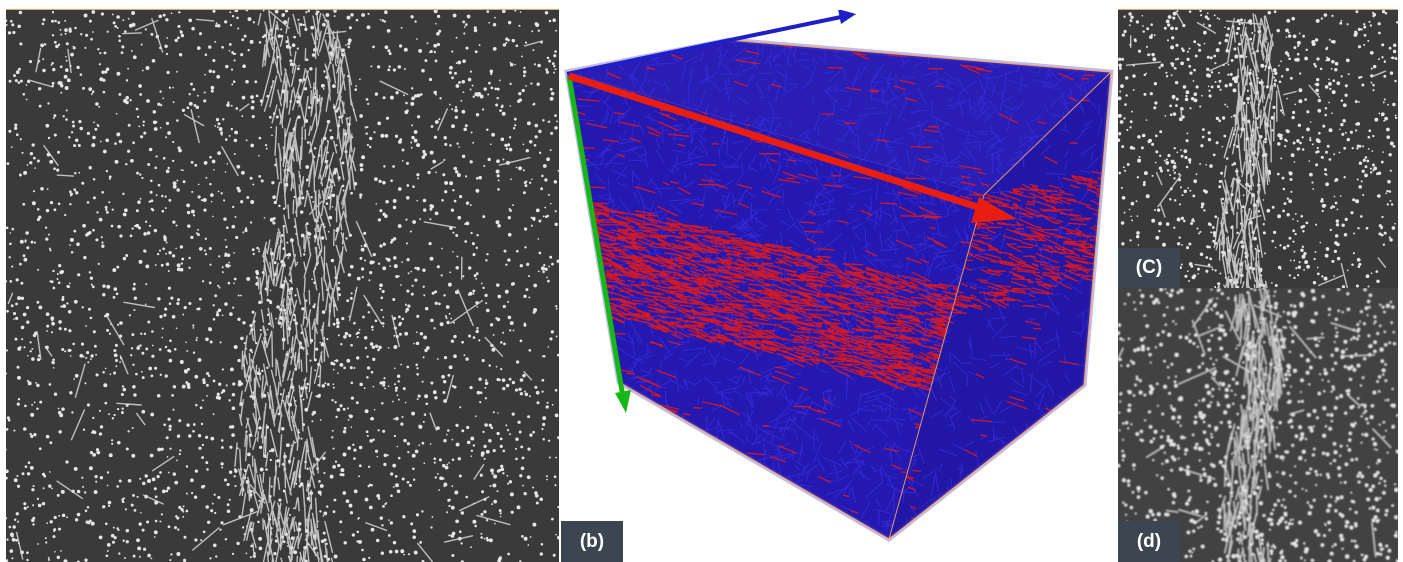  What do you see at coordinates (1258, 9) in the screenshot?
I see `panel-c-top-edge` at bounding box center [1258, 9].